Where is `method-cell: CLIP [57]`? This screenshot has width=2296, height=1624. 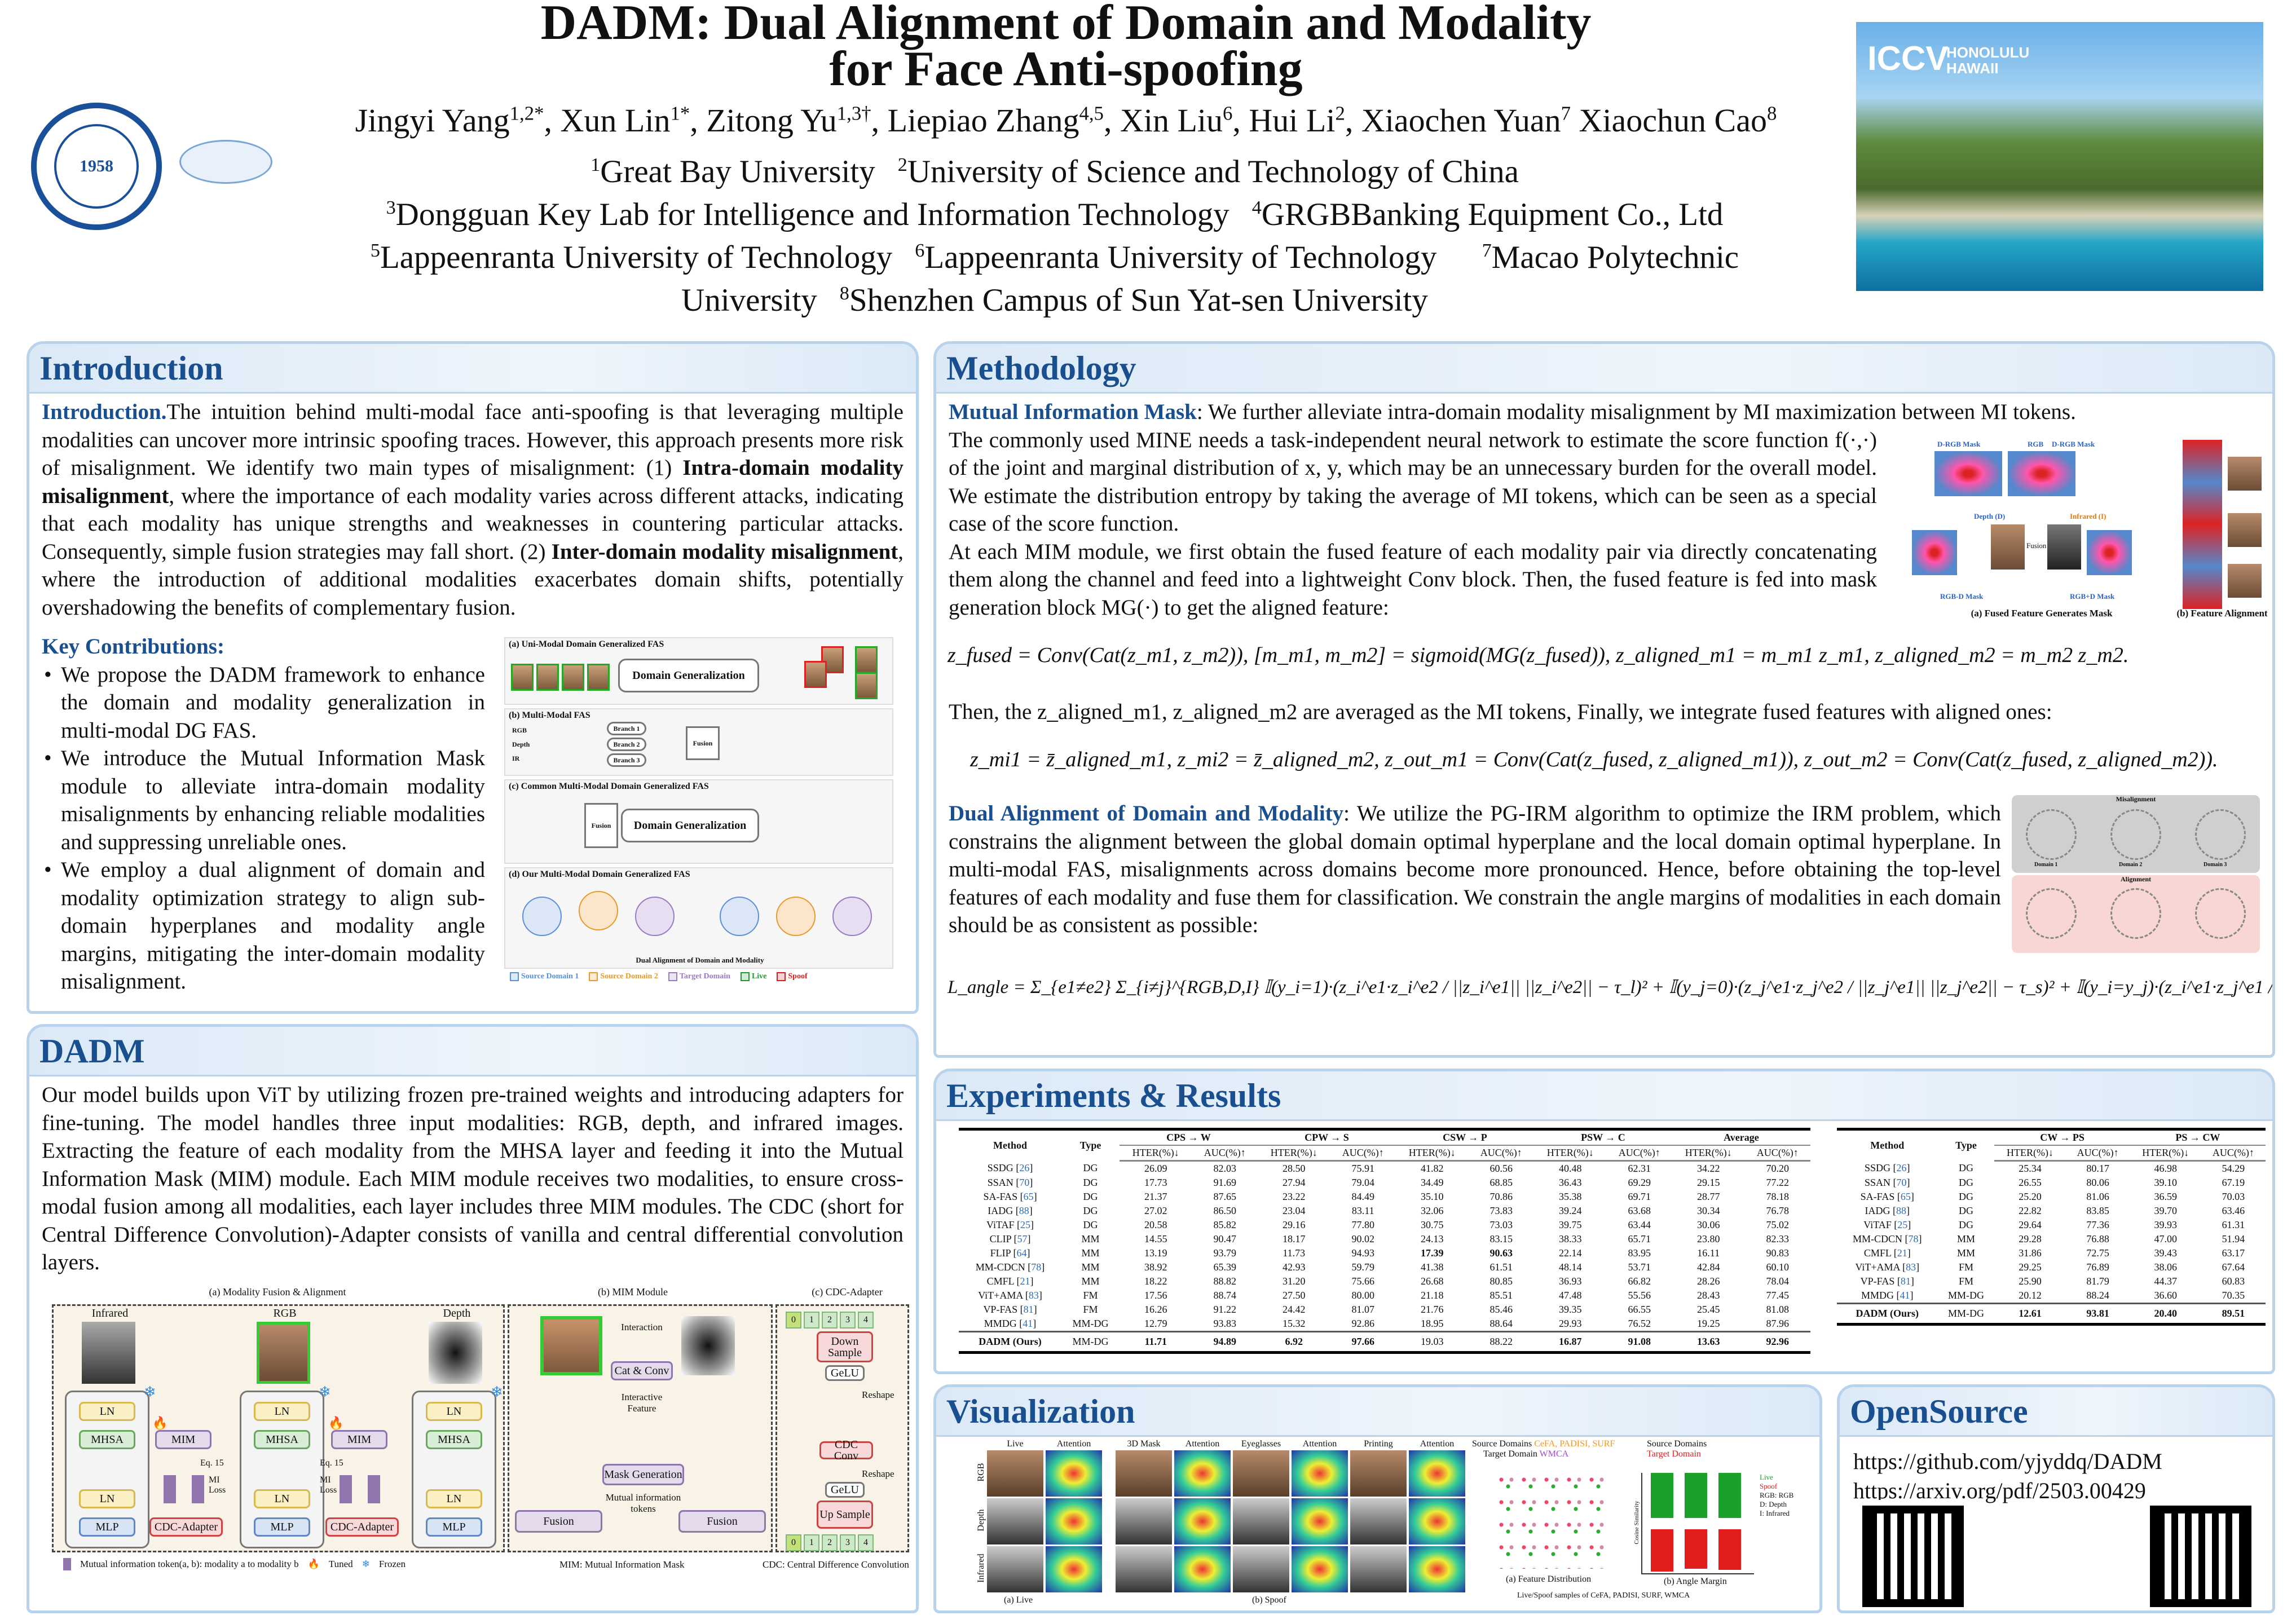
method-cell: CLIP [57] is located at coordinates (1010, 1239).